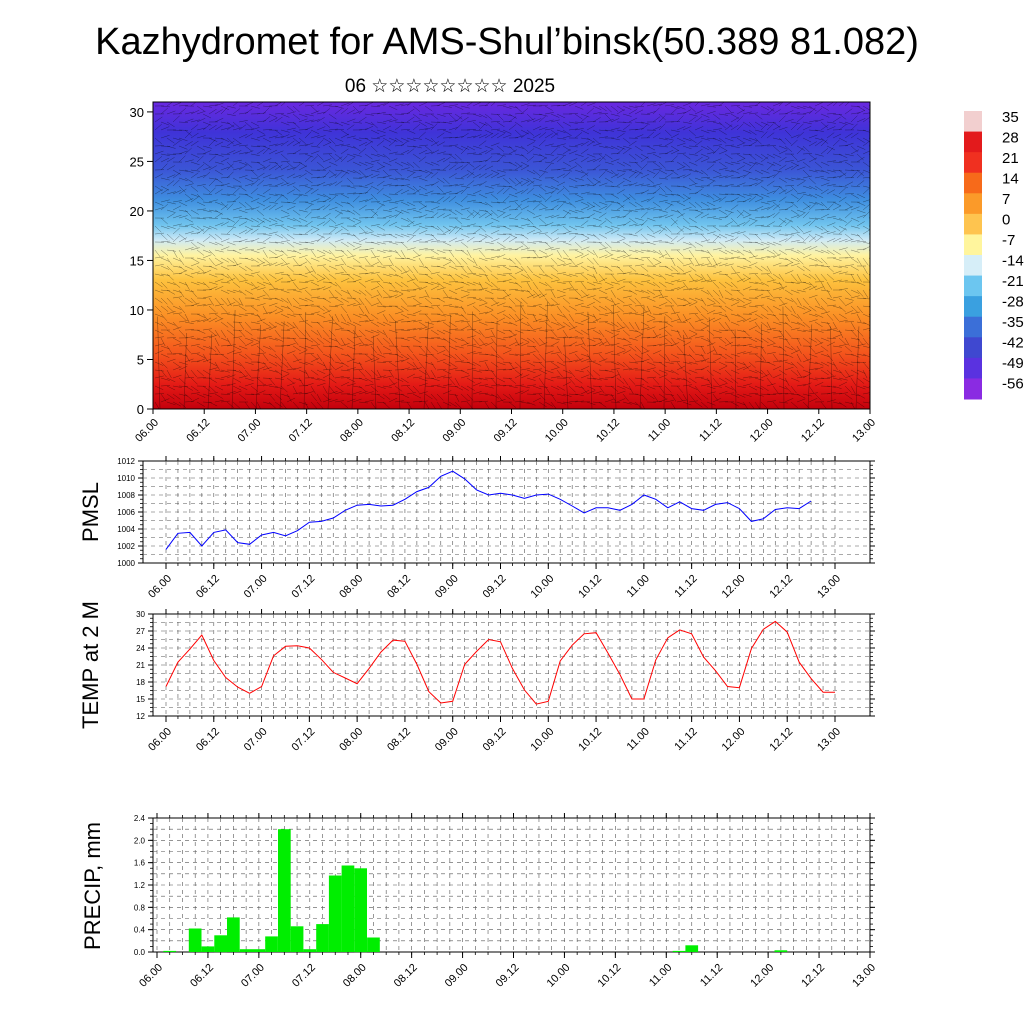  I want to click on y-tick-label: 1006, so click(126, 512).